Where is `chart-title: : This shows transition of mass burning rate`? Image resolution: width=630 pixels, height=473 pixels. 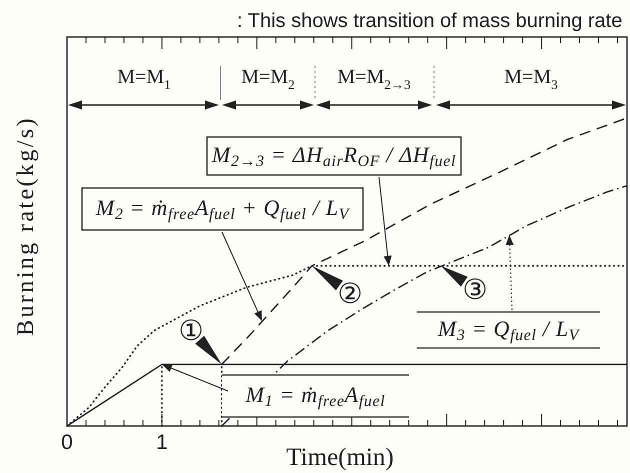
chart-title: : This shows transition of mass burning rate is located at coordinates (429, 21).